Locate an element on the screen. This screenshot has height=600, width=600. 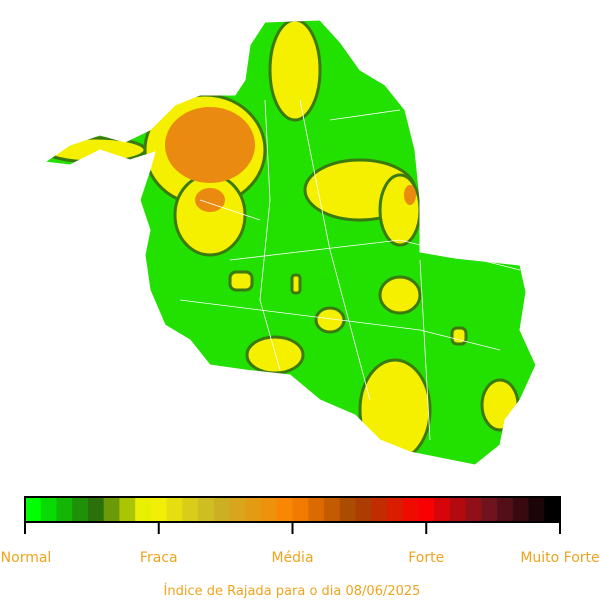
legend-label: Fraca is located at coordinates (159, 558).